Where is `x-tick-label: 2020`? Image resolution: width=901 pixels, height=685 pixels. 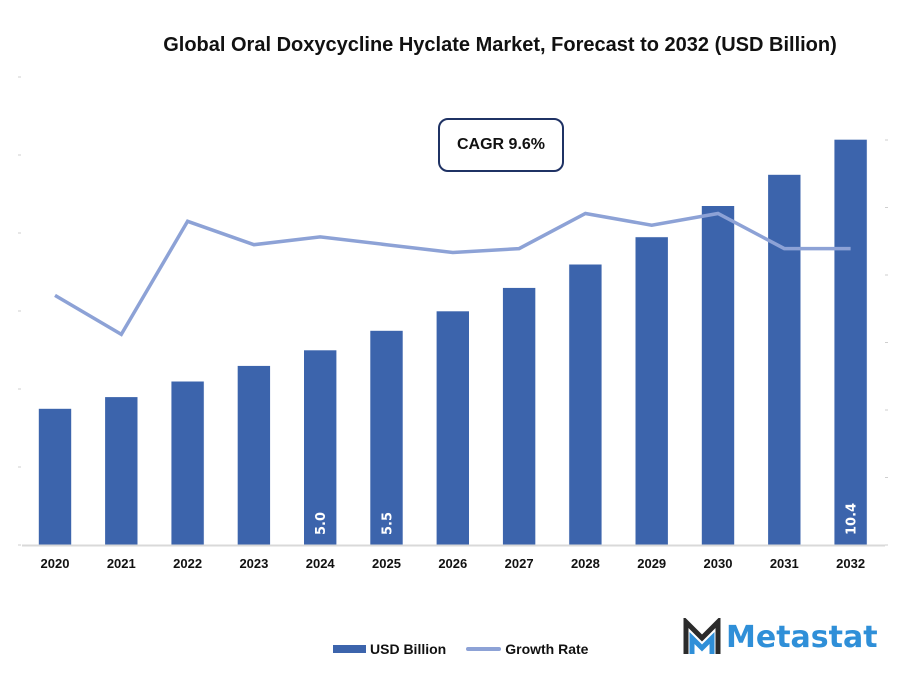 x-tick-label: 2020 is located at coordinates (55, 563).